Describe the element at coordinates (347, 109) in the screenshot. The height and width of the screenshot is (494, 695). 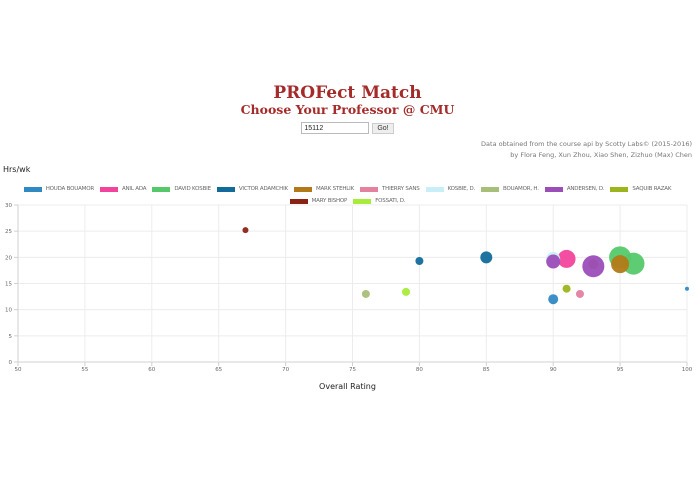
I see `page-subtitle: Choose Your Professor @ CMU` at that location.